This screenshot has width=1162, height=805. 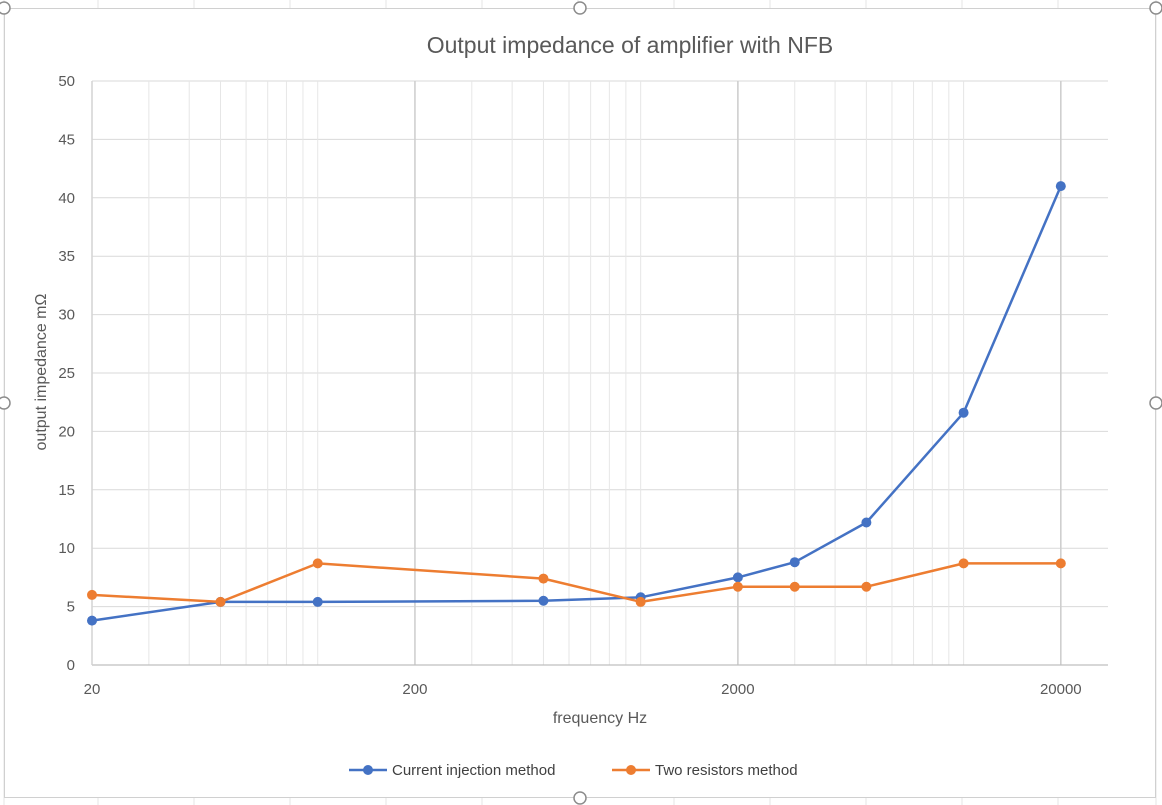 I want to click on y-tick-labels: 0 5 10 15 20 25 30 35 40 45 50, so click(x=66, y=373).